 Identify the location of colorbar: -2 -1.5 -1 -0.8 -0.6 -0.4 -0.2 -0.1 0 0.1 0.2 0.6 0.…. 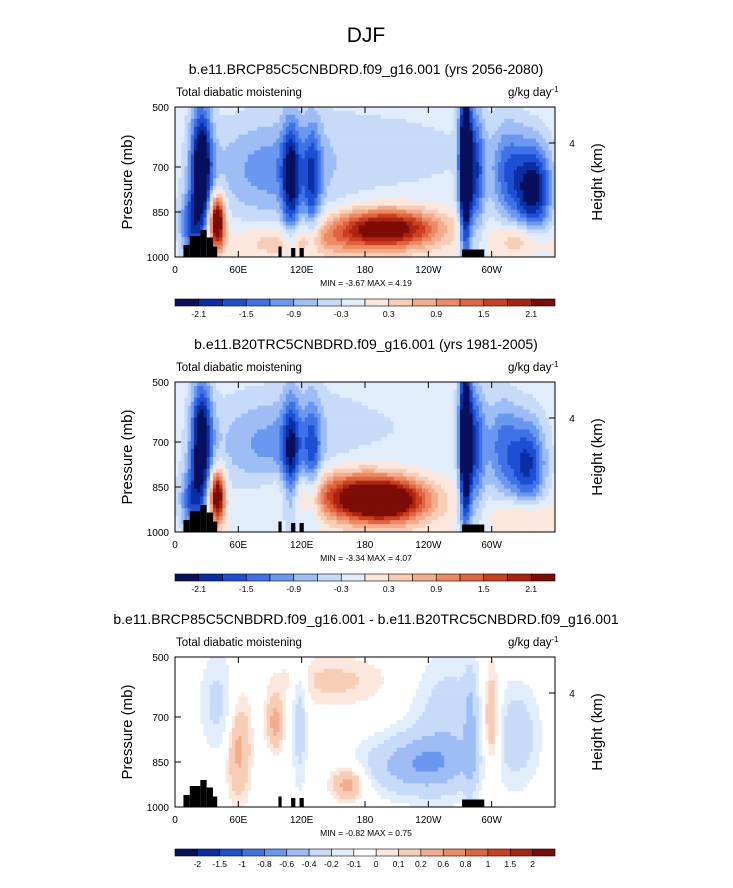
(365, 858).